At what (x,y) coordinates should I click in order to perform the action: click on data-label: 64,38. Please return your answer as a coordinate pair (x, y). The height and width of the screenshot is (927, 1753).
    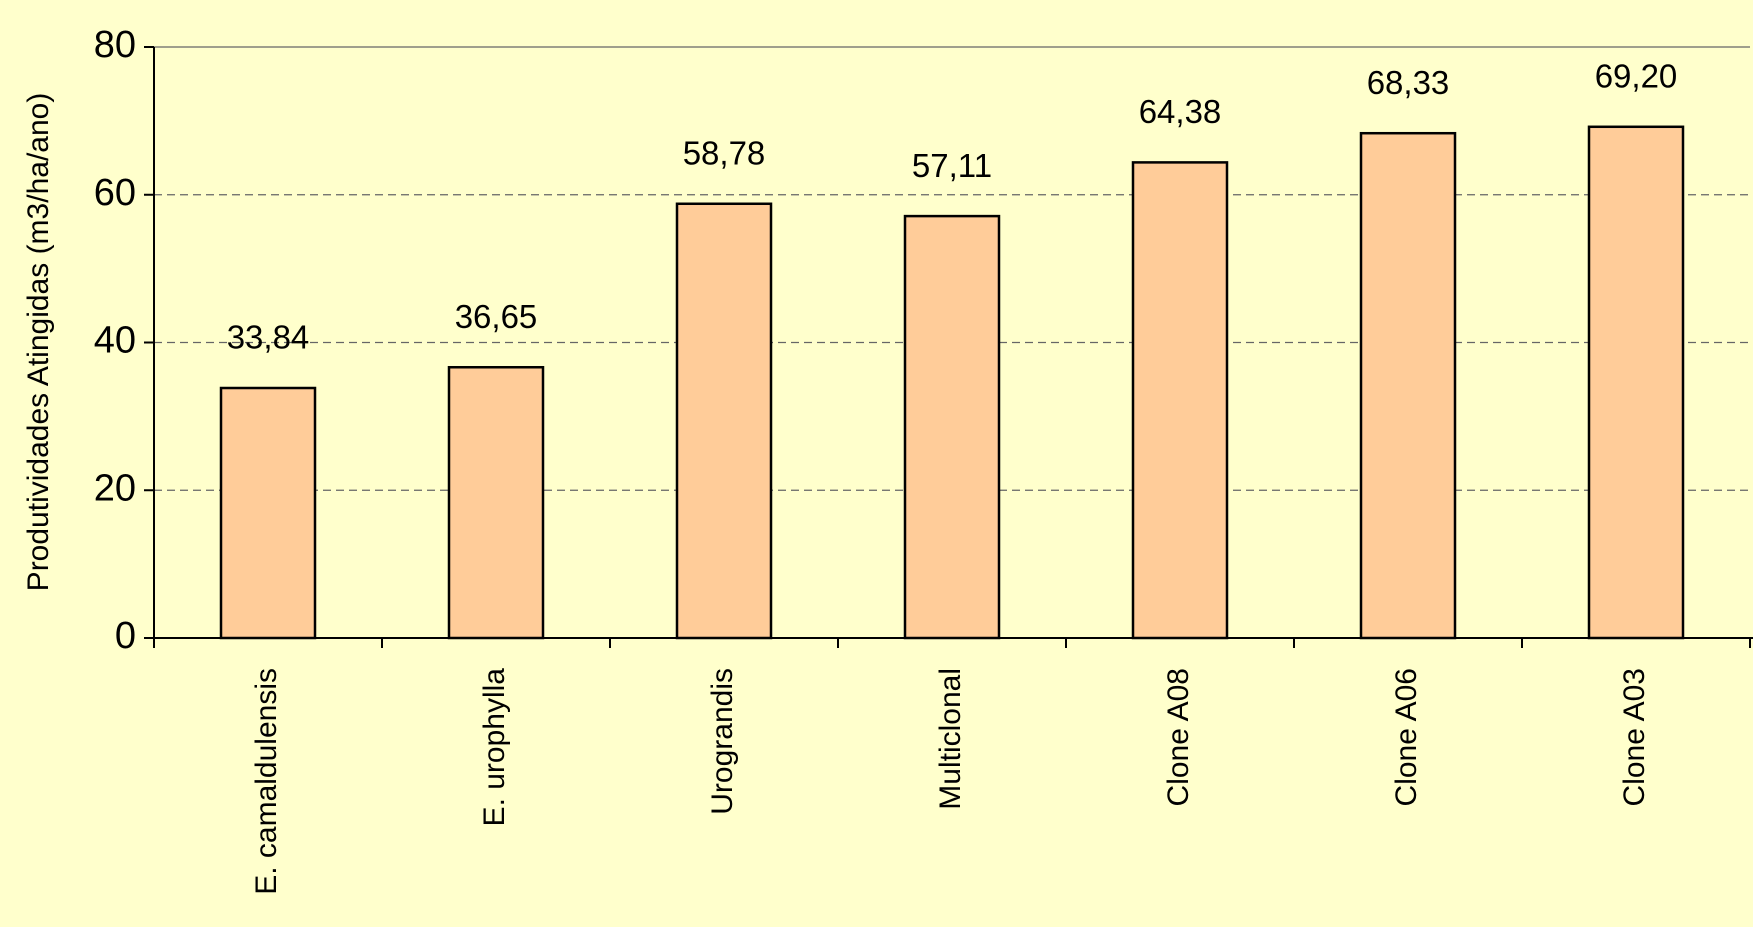
    Looking at the image, I should click on (1180, 111).